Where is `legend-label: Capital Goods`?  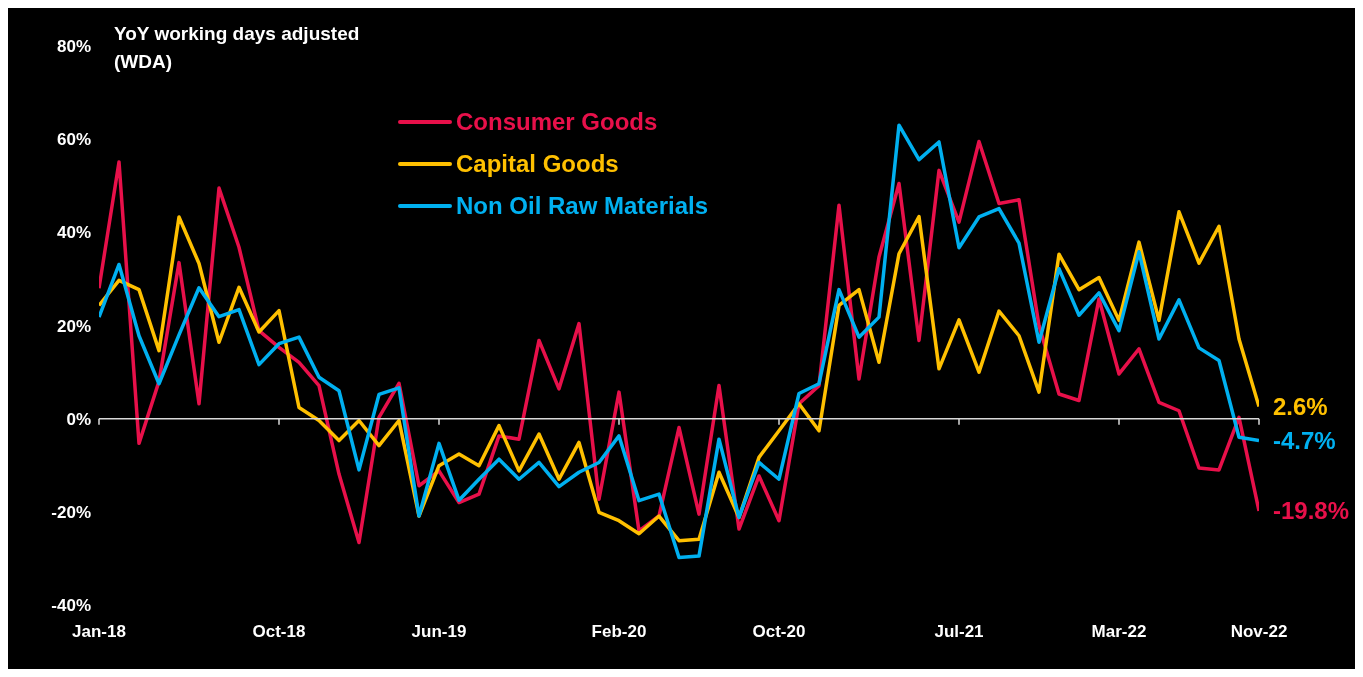
legend-label: Capital Goods is located at coordinates (537, 164).